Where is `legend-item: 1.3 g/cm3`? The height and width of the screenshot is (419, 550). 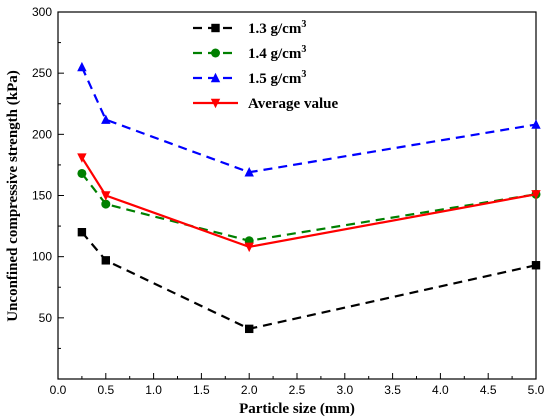 legend-item: 1.3 g/cm3 is located at coordinates (249, 28).